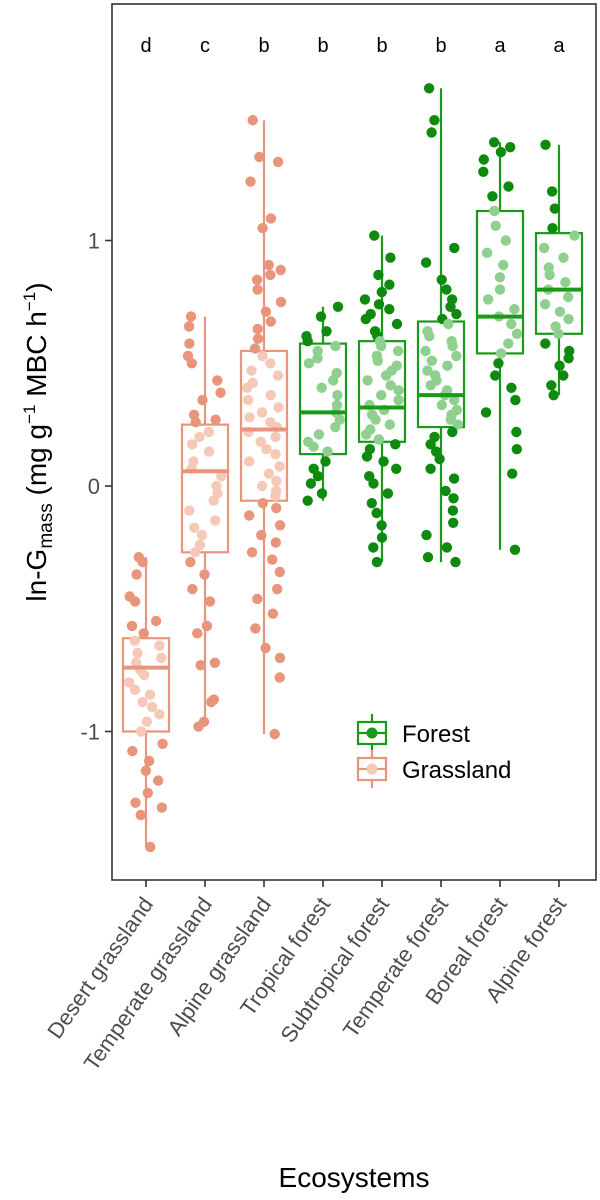 The height and width of the screenshot is (1200, 600). I want to click on legend-label-grassland: Grassland, so click(456, 770).